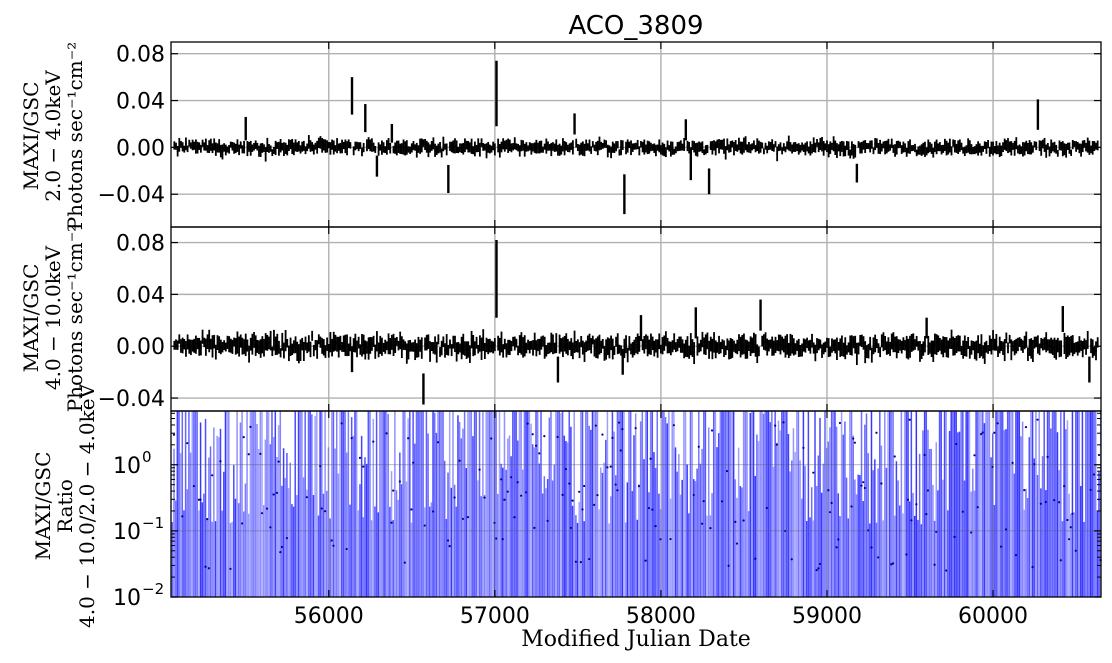 Image resolution: width=1112 pixels, height=663 pixels. Describe the element at coordinates (140, 148) in the screenshot. I see `y-tick-label: 0.00` at that location.